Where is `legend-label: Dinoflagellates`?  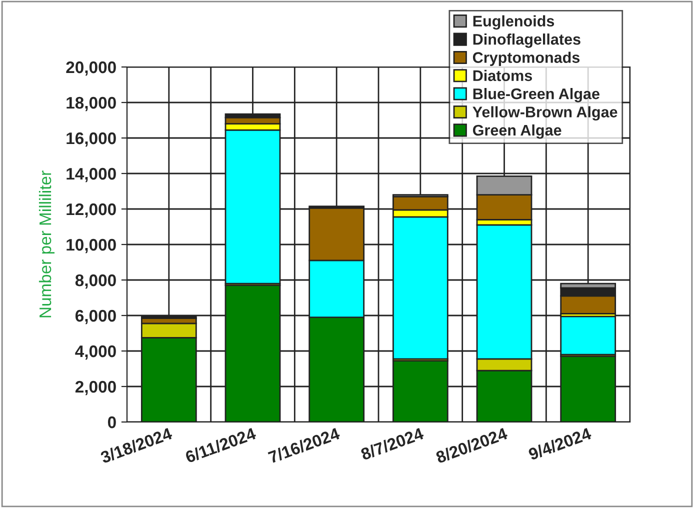 legend-label: Dinoflagellates is located at coordinates (526, 41).